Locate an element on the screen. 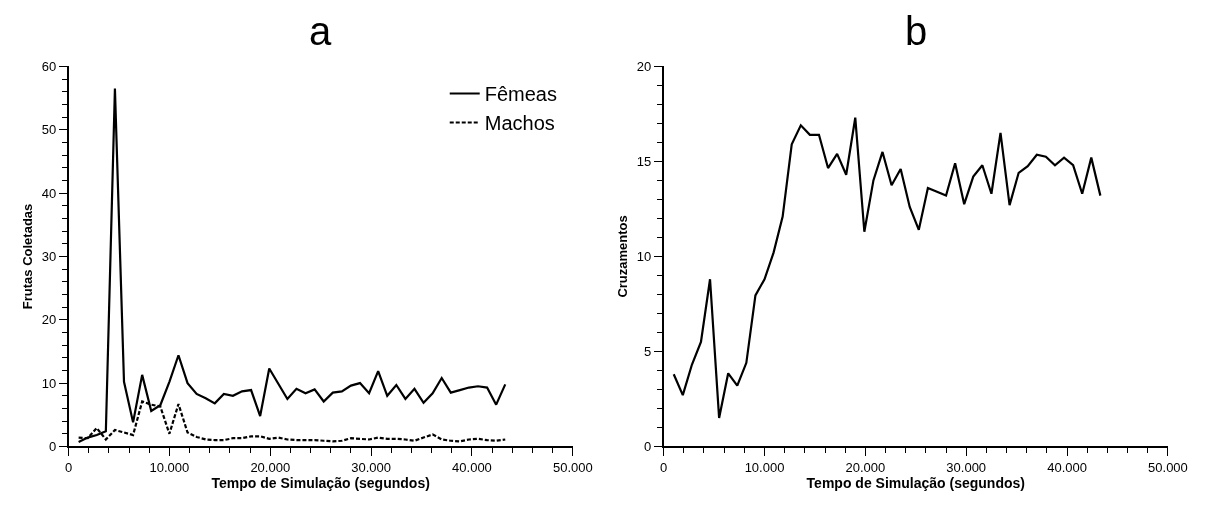 This screenshot has width=1219, height=506. y-tick-label: 50 is located at coordinates (49, 130).